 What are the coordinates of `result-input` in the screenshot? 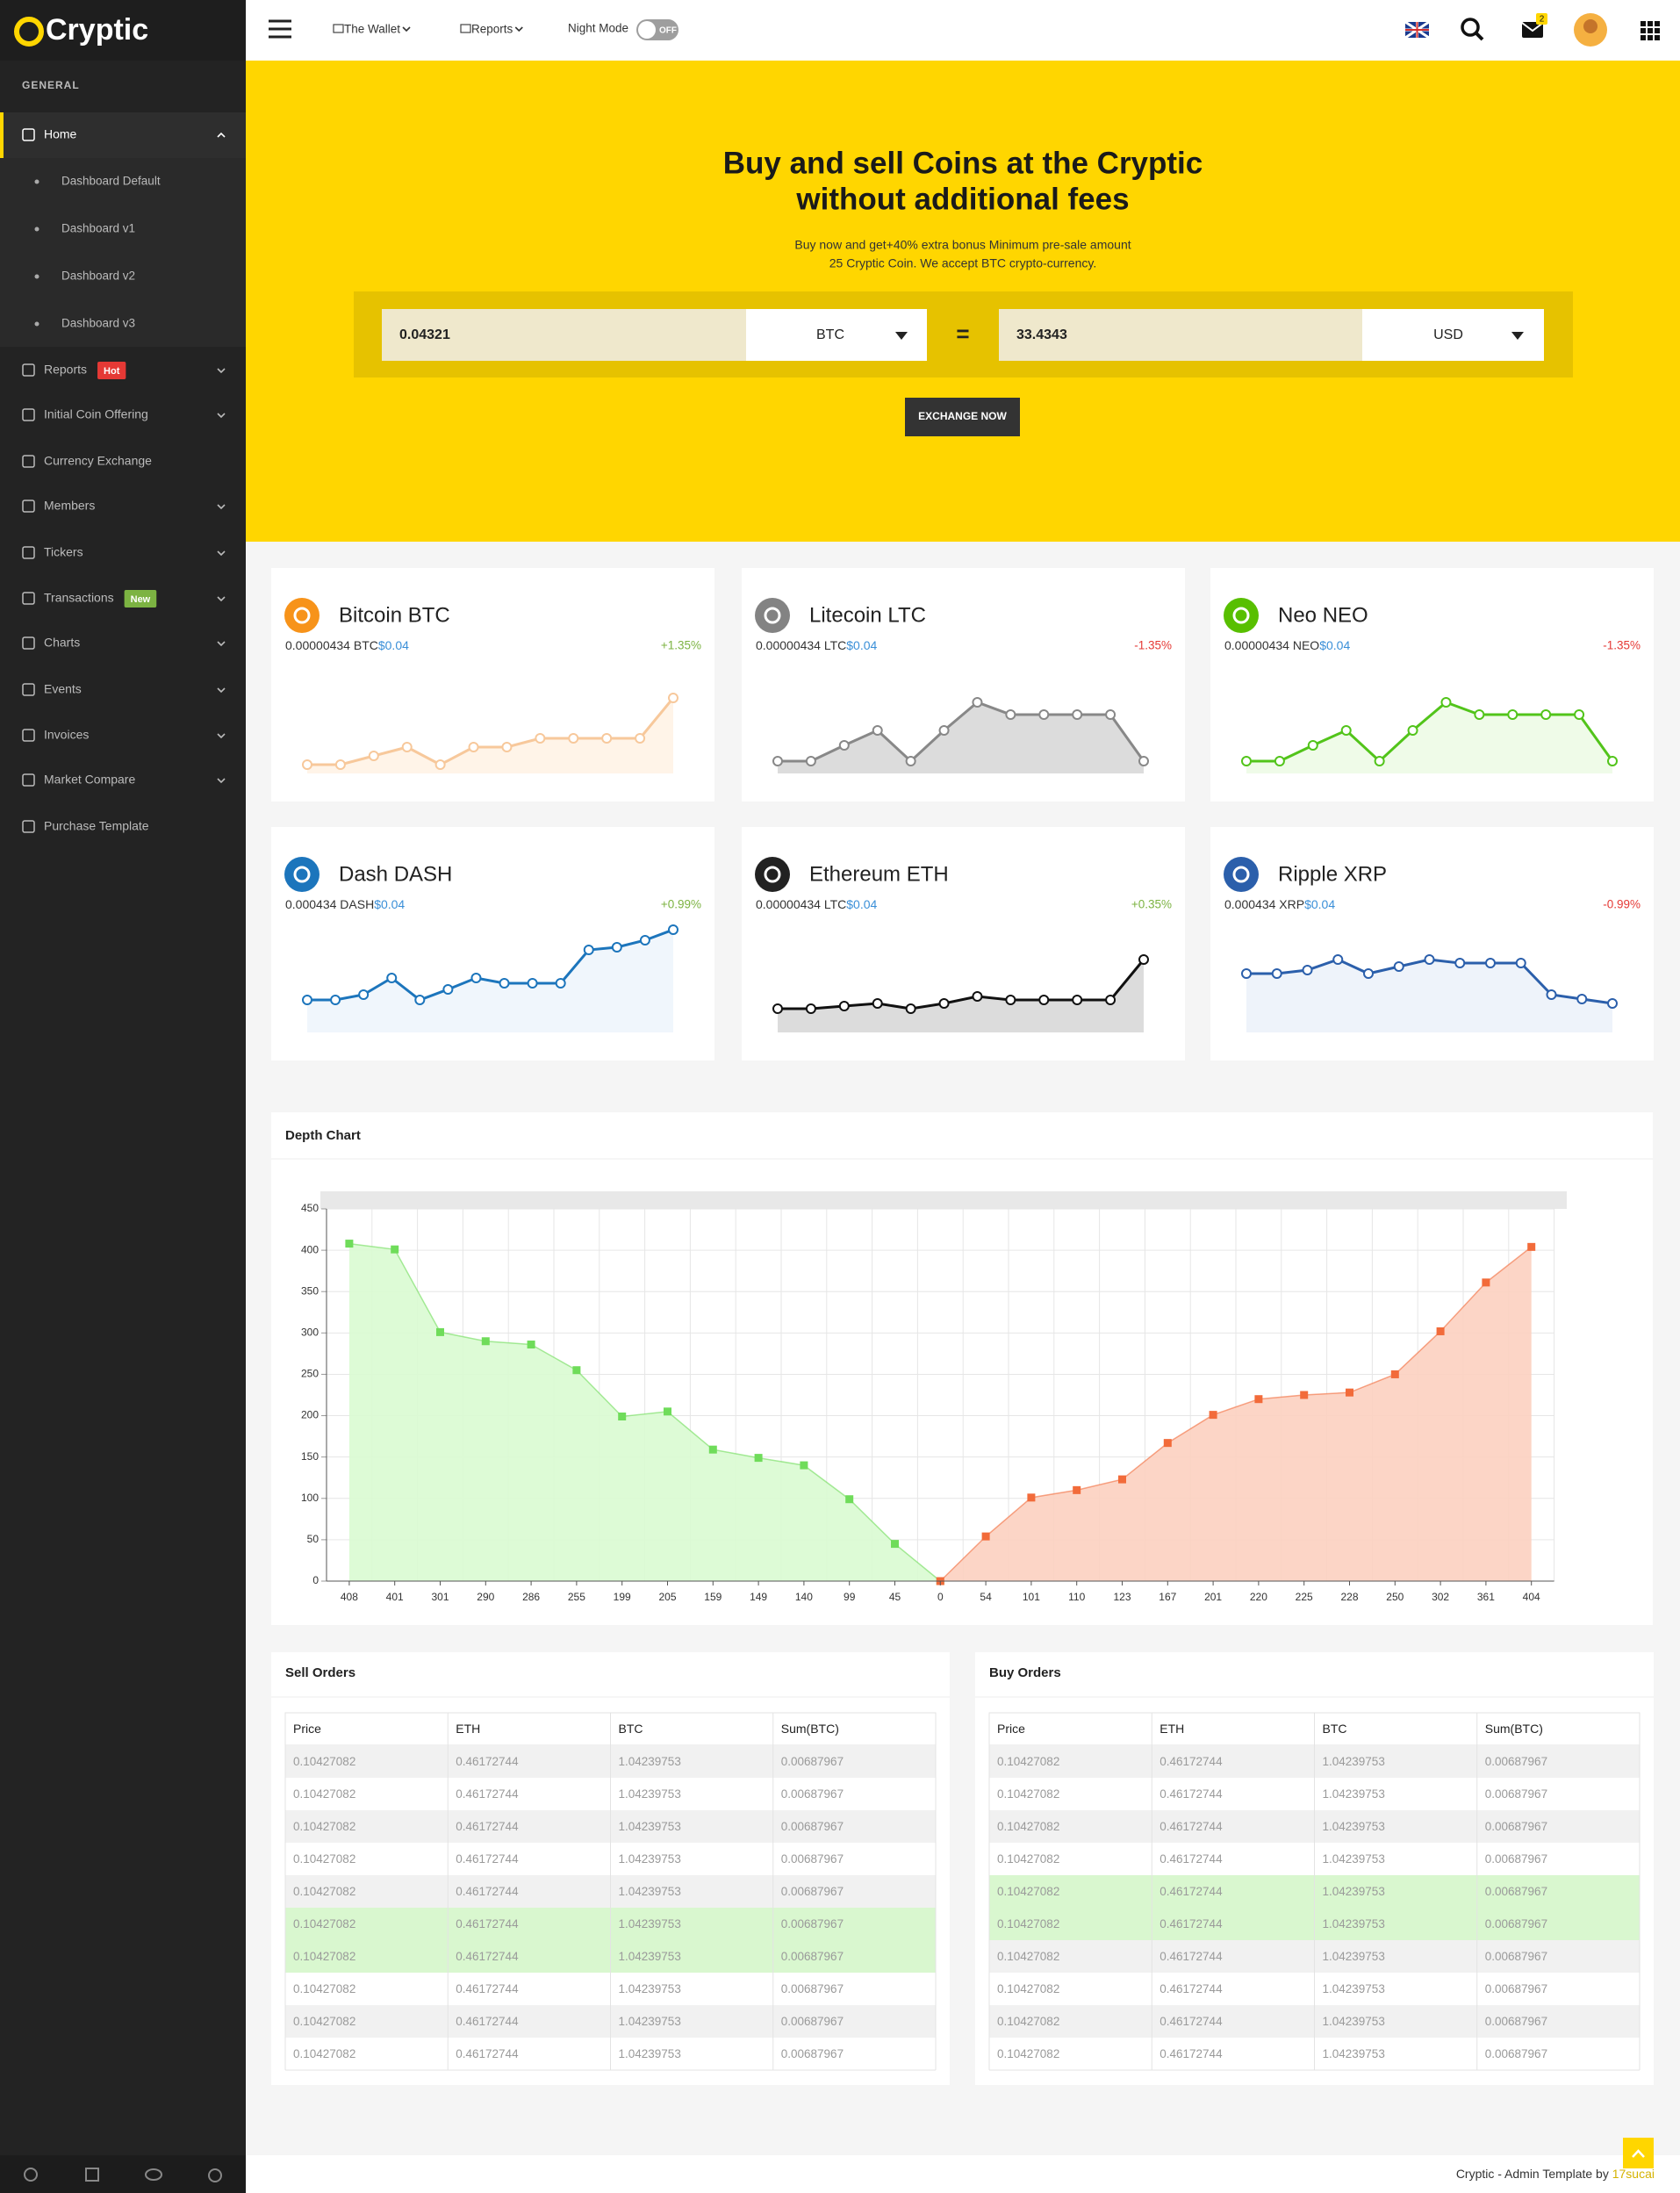 It's located at (1180, 335).